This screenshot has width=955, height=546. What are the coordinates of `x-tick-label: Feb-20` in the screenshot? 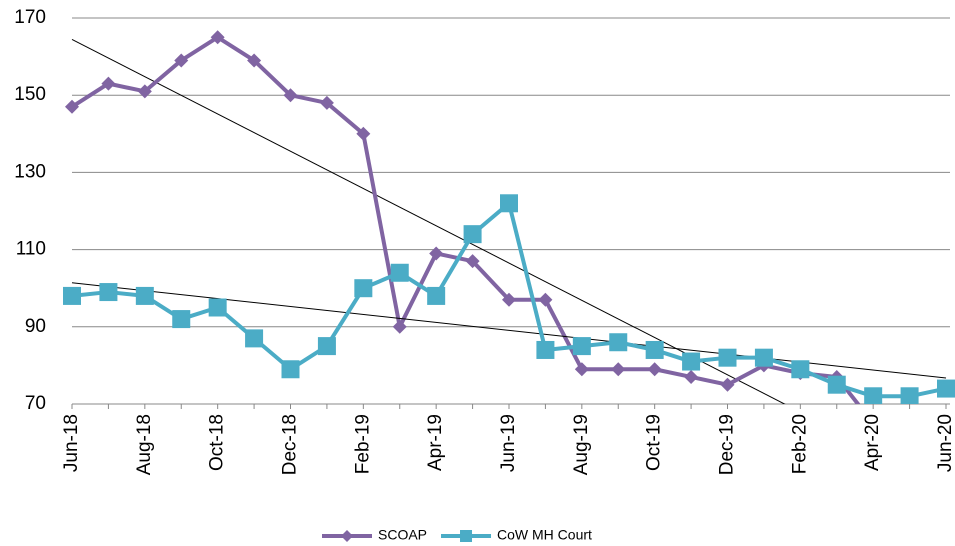 It's located at (799, 444).